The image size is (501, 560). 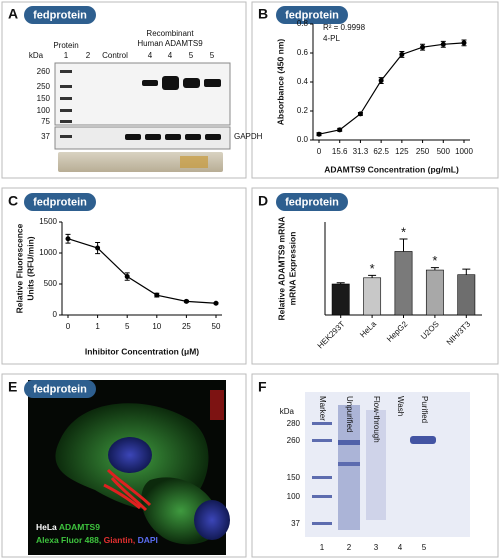 What do you see at coordinates (303, 110) in the screenshot?
I see `y-tick-label: 0.2` at bounding box center [303, 110].